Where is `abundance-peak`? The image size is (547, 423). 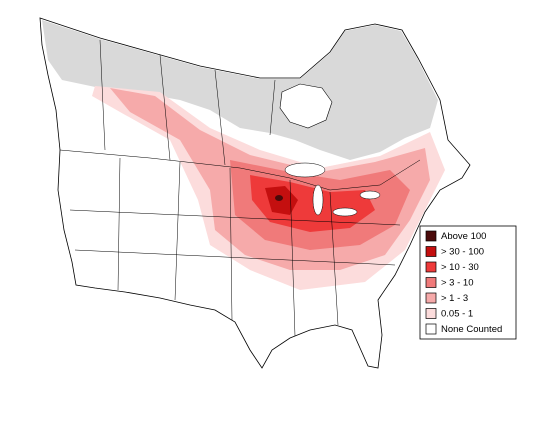 abundance-peak is located at coordinates (279, 198).